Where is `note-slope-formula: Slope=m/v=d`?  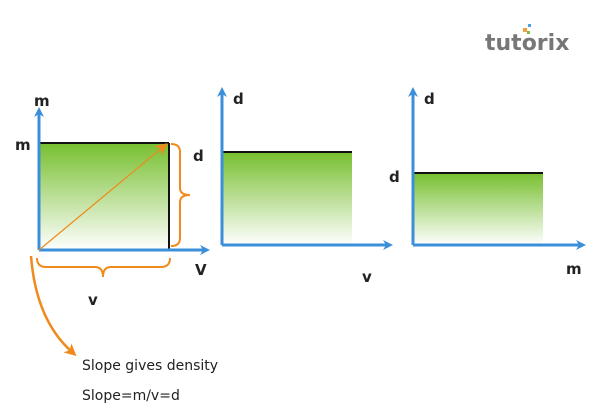 note-slope-formula: Slope=m/v=d is located at coordinates (131, 396).